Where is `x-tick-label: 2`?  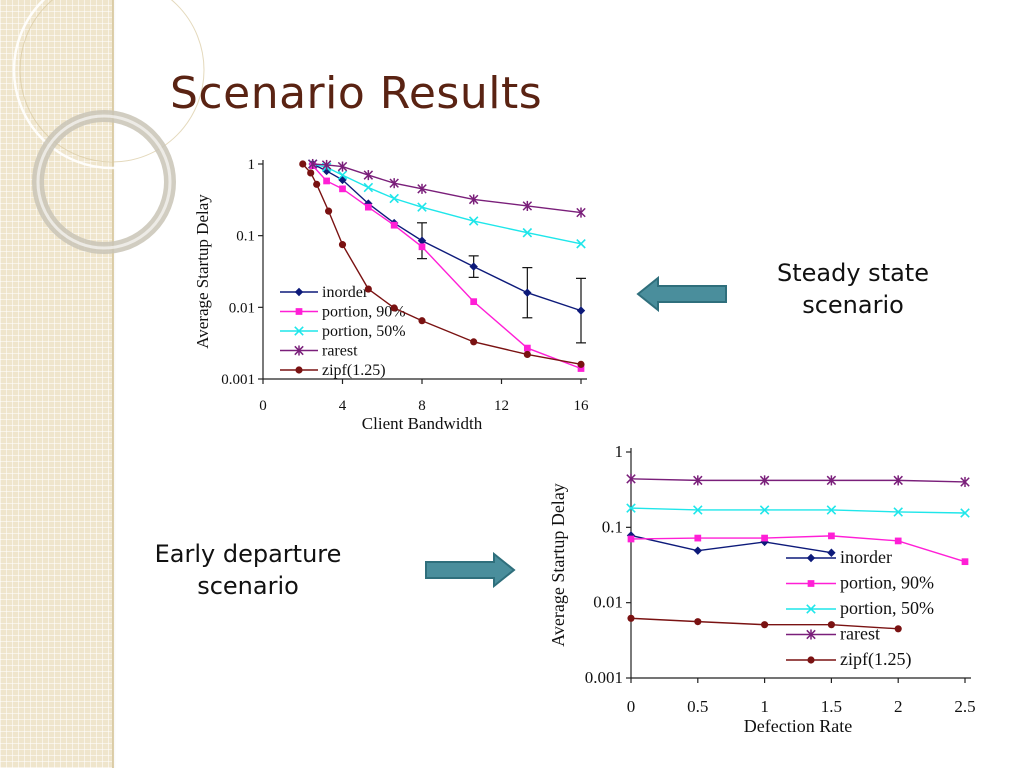 x-tick-label: 2 is located at coordinates (898, 706).